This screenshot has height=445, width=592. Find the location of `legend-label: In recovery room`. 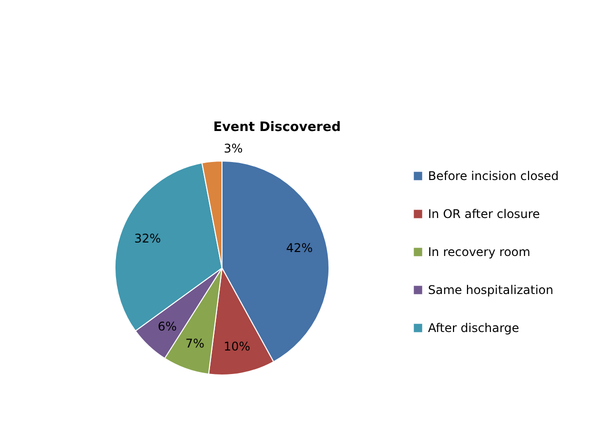

legend-label: In recovery room is located at coordinates (479, 252).